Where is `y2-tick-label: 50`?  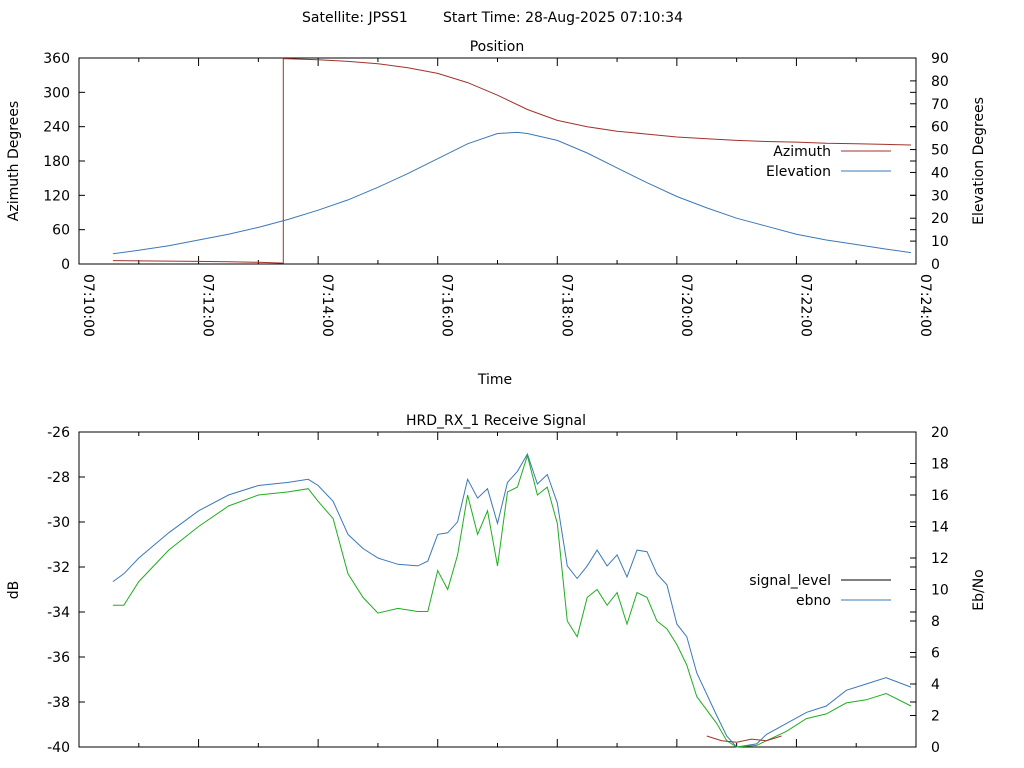 y2-tick-label: 50 is located at coordinates (940, 151).